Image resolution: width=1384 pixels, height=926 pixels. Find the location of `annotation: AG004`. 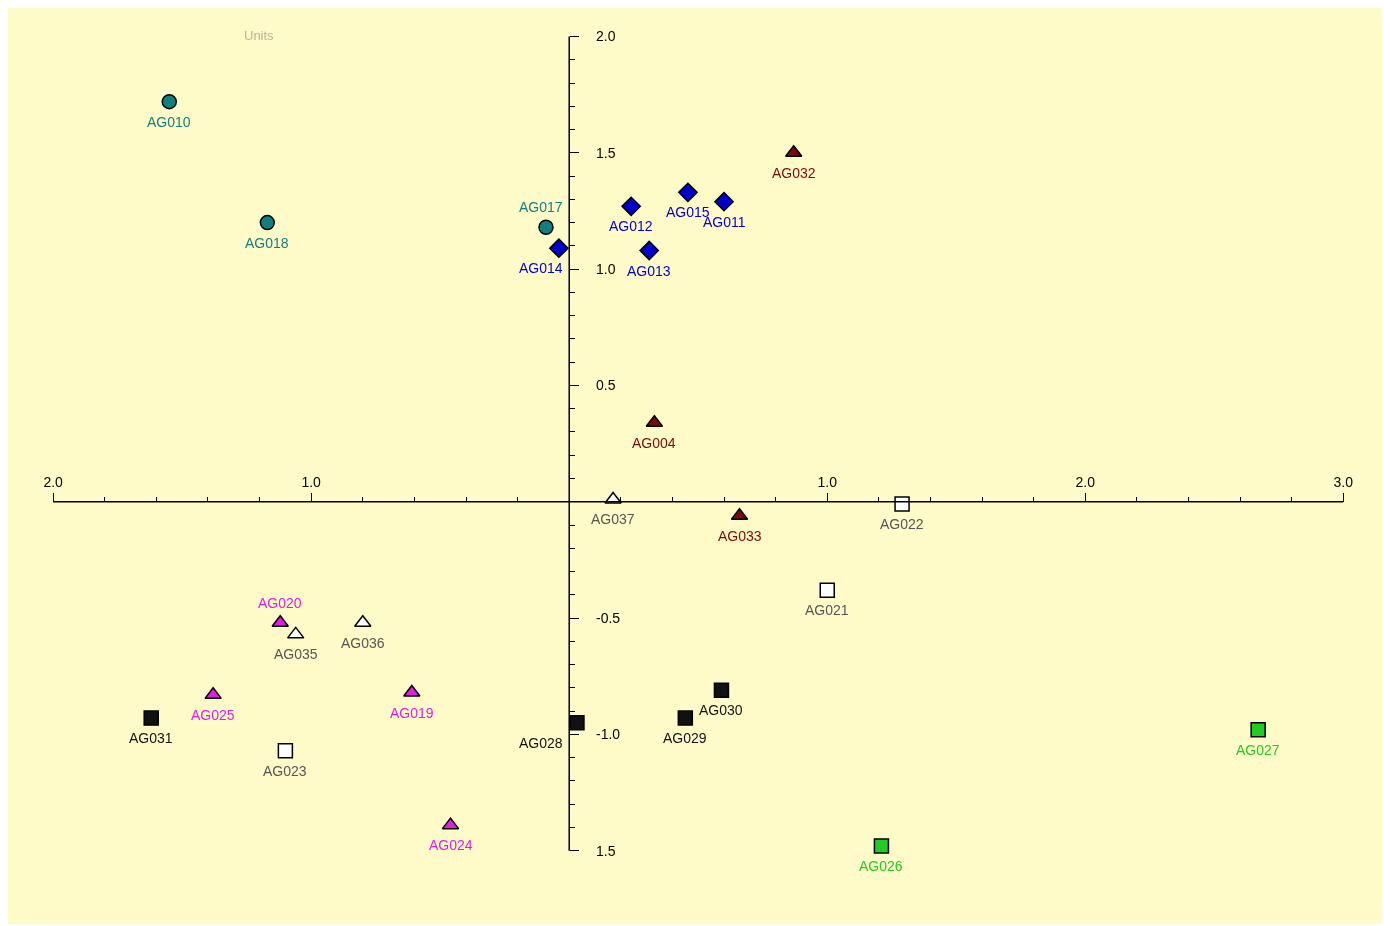

annotation: AG004 is located at coordinates (654, 443).